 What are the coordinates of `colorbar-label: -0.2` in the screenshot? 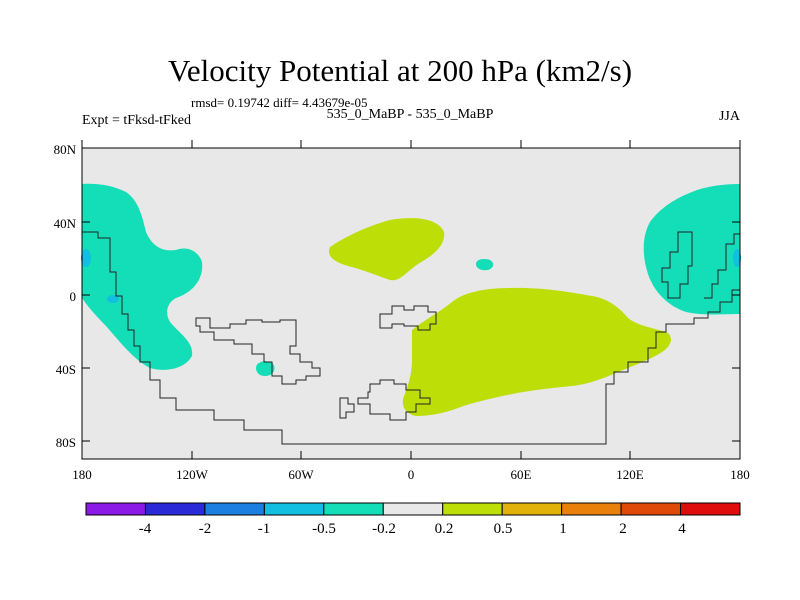 It's located at (384, 529).